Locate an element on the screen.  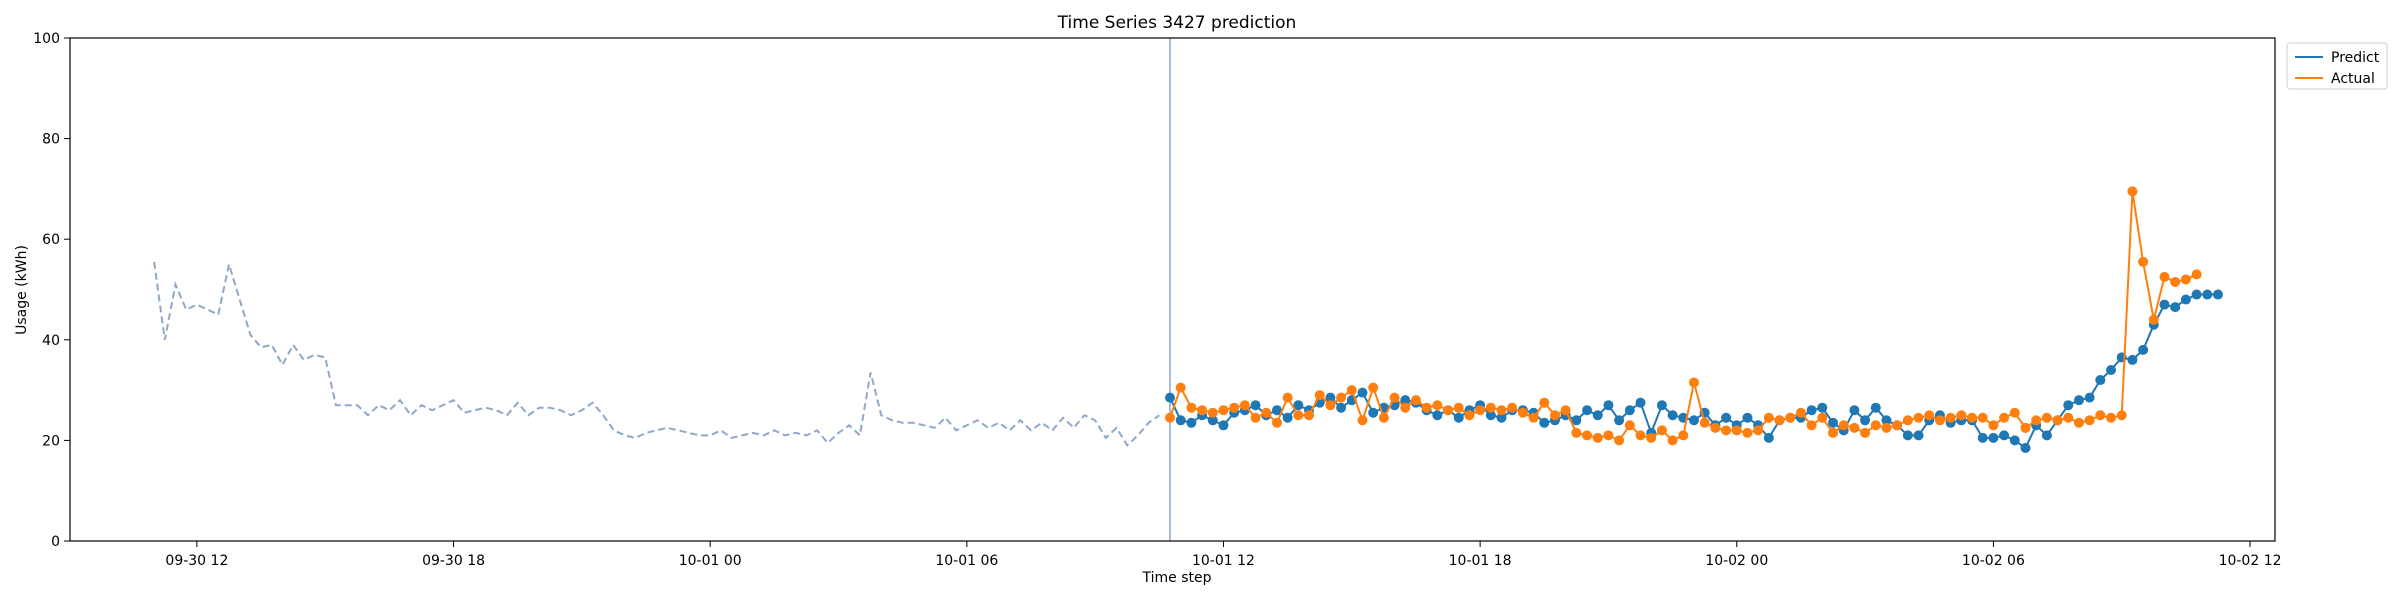
x-tick-label: 09-30 18 is located at coordinates (453, 561).